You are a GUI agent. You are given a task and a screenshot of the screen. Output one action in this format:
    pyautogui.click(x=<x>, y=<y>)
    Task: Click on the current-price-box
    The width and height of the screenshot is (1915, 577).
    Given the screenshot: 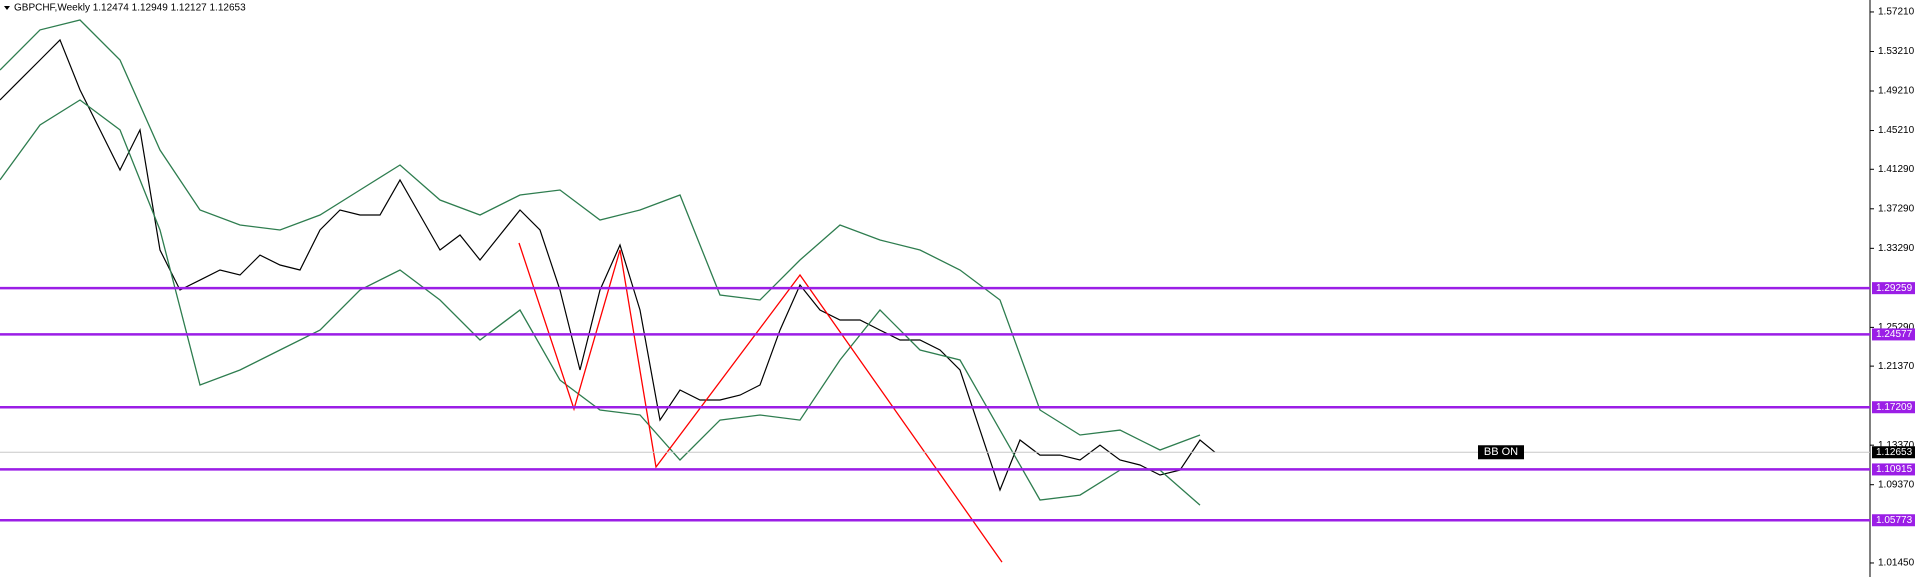 What is the action you would take?
    pyautogui.click(x=1893, y=452)
    